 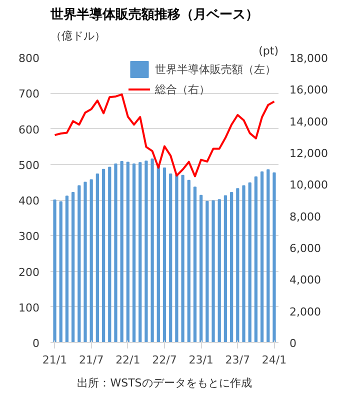 What do you see at coordinates (182, 89) in the screenshot?
I see `legend-label: 総合（右）` at bounding box center [182, 89].